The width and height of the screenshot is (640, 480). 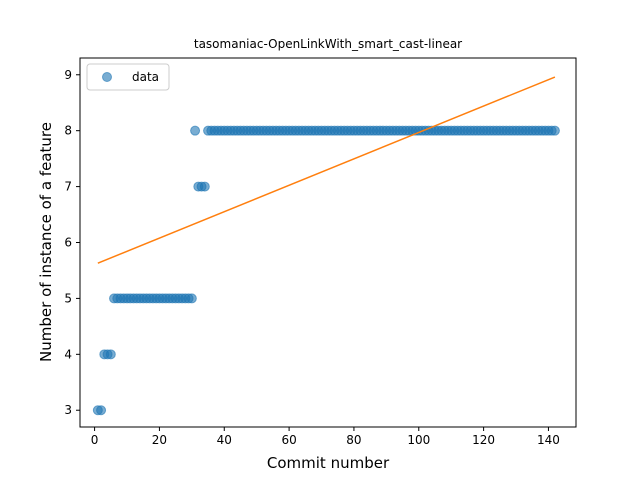 What do you see at coordinates (46, 242) in the screenshot?
I see `y-axis-label: Number of instance of a feature` at bounding box center [46, 242].